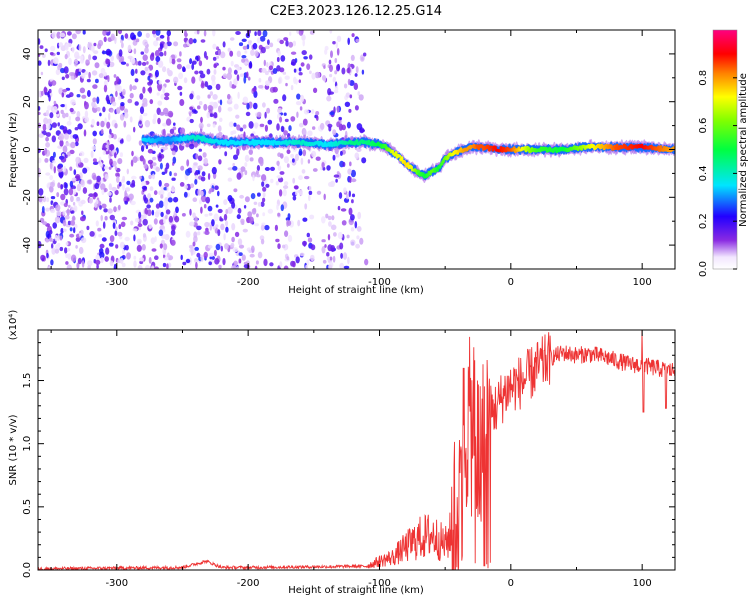  I want to click on xtick-label: -200, so click(248, 583).